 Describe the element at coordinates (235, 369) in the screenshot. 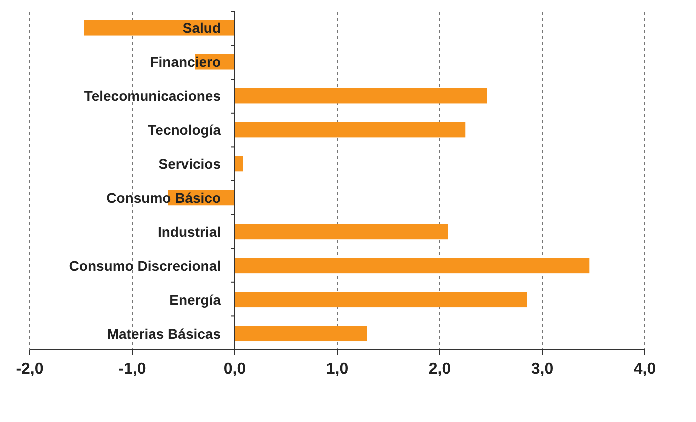

I see `x-tick-label: 0,0` at that location.